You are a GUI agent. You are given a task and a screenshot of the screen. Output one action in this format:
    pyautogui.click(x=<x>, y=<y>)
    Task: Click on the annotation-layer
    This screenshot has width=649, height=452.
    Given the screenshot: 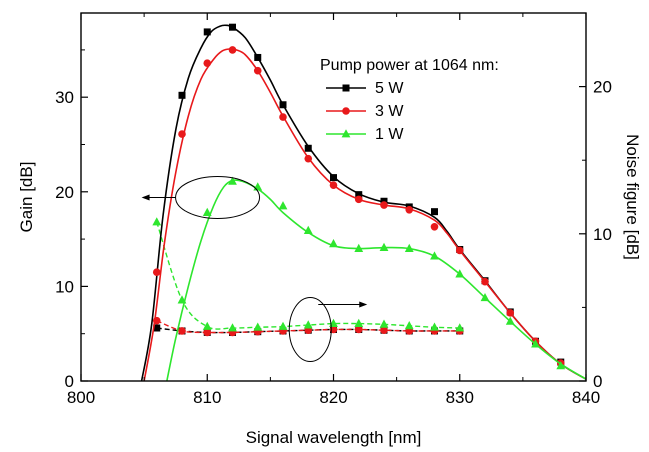 What is the action you would take?
    pyautogui.click(x=254, y=268)
    